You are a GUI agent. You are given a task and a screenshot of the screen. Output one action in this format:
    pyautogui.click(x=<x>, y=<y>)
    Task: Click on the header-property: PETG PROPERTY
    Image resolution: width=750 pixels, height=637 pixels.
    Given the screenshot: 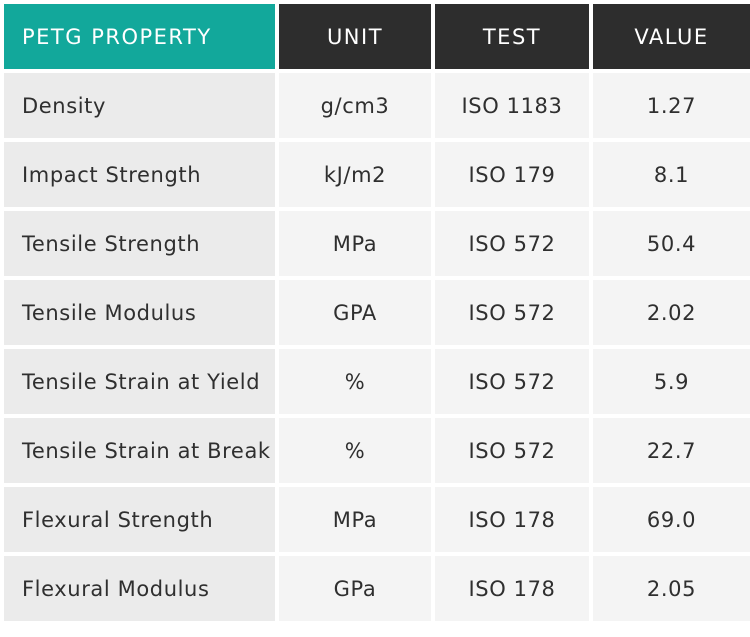 What is the action you would take?
    pyautogui.click(x=139, y=36)
    